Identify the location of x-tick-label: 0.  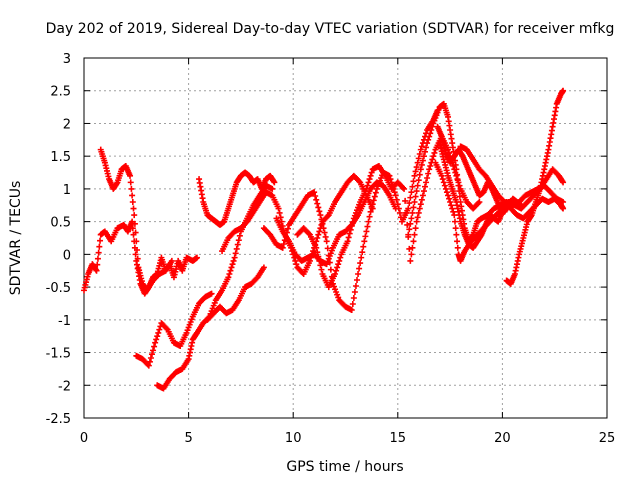
(84, 438).